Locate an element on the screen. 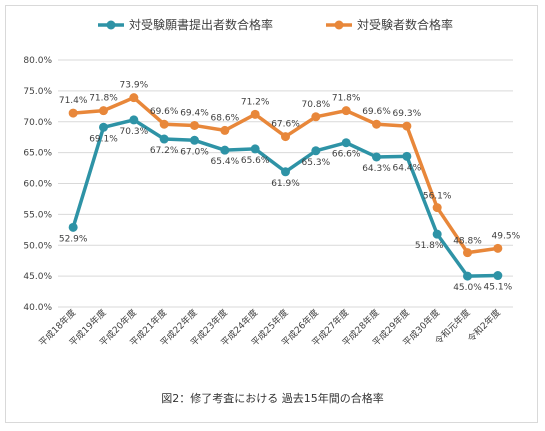 The image size is (545, 431). data-label: 65.4% is located at coordinates (225, 162).